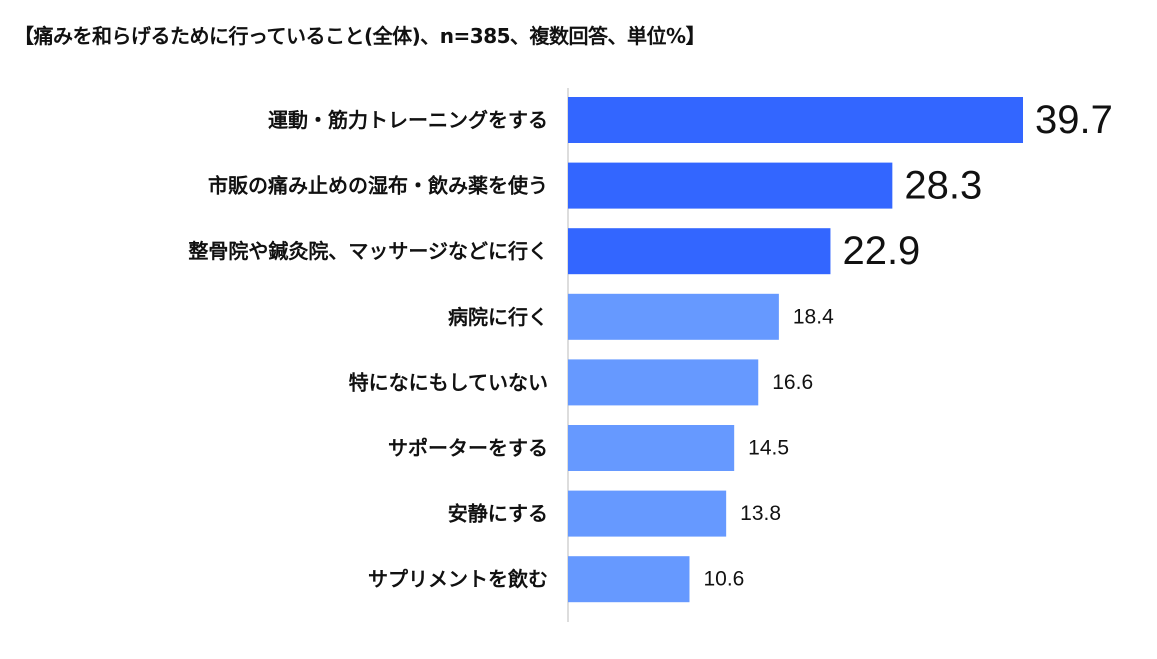  What do you see at coordinates (813, 316) in the screenshot?
I see `value-label-4: 18.4` at bounding box center [813, 316].